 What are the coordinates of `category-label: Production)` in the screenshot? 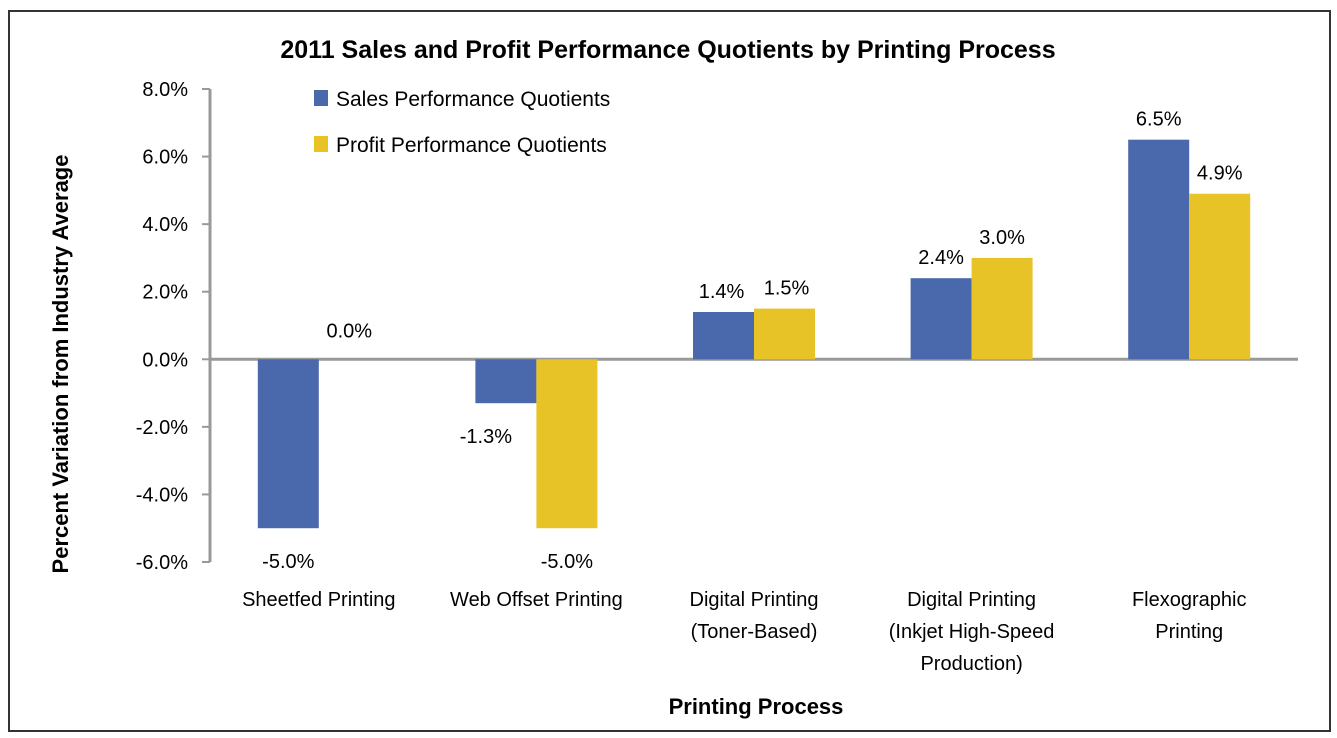 It's located at (971, 664).